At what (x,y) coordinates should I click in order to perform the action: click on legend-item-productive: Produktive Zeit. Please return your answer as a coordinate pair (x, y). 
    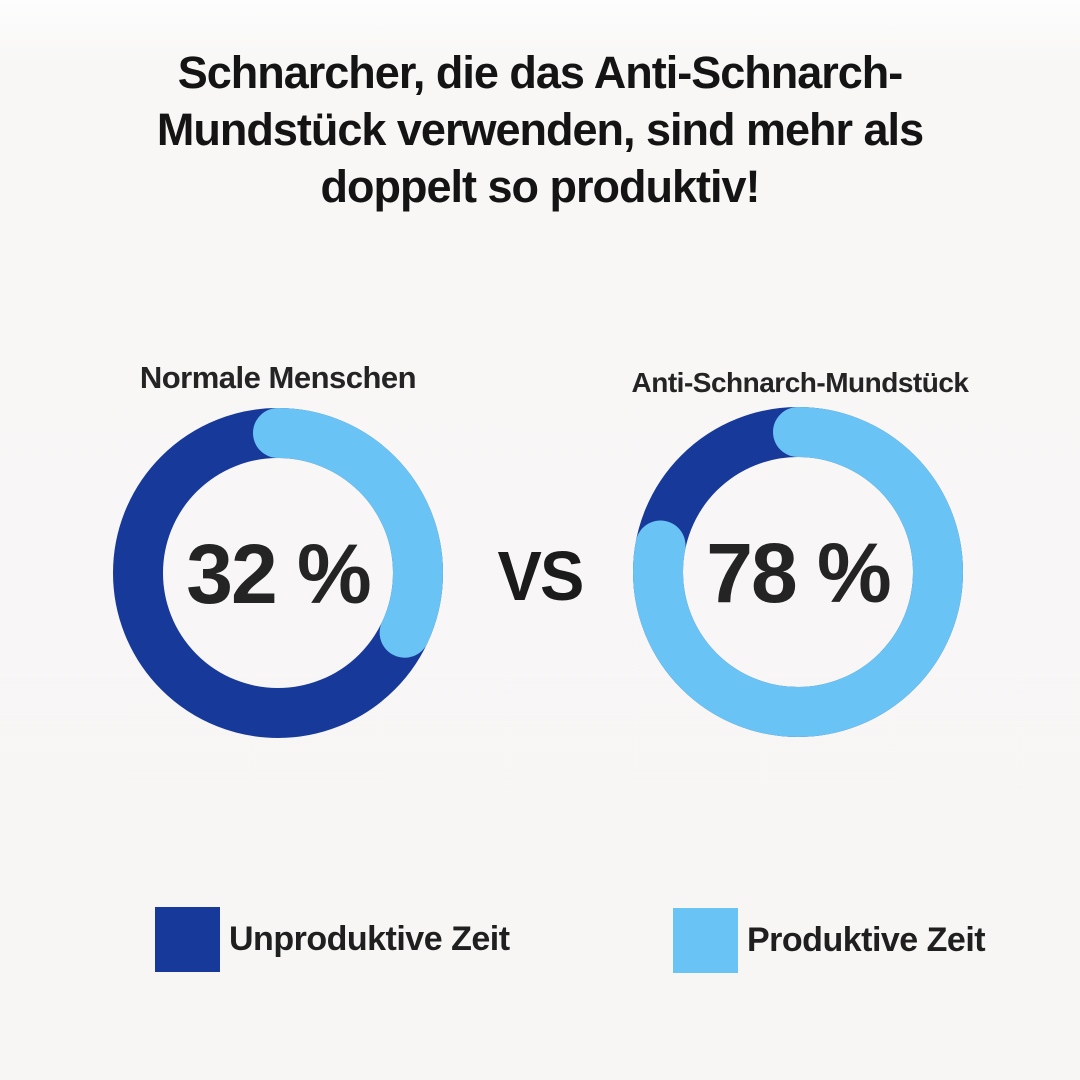
    Looking at the image, I should click on (829, 940).